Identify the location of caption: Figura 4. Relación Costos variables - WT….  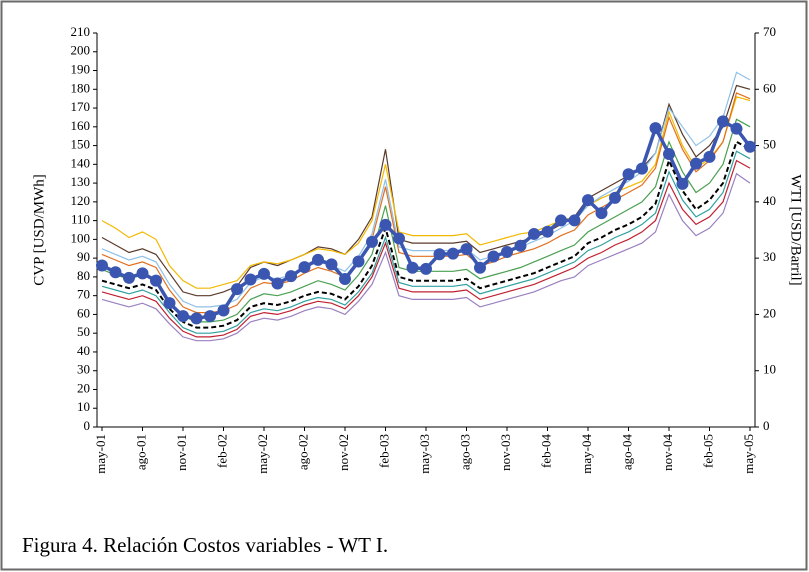
(205, 545).